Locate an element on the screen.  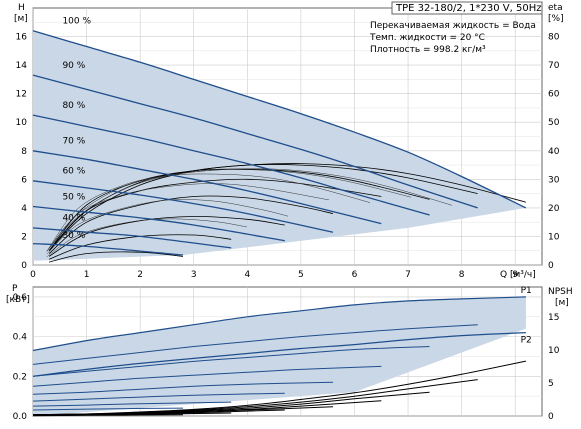
power-series-labels: P1 P2 is located at coordinates (526, 316).